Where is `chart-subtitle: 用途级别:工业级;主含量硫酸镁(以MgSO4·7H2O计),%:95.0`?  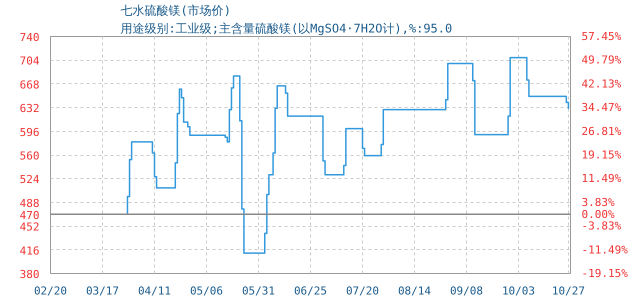 chart-subtitle: 用途级别:工业级;主含量硫酸镁(以MgSO4·7H2O计),%:95.0 is located at coordinates (286, 29).